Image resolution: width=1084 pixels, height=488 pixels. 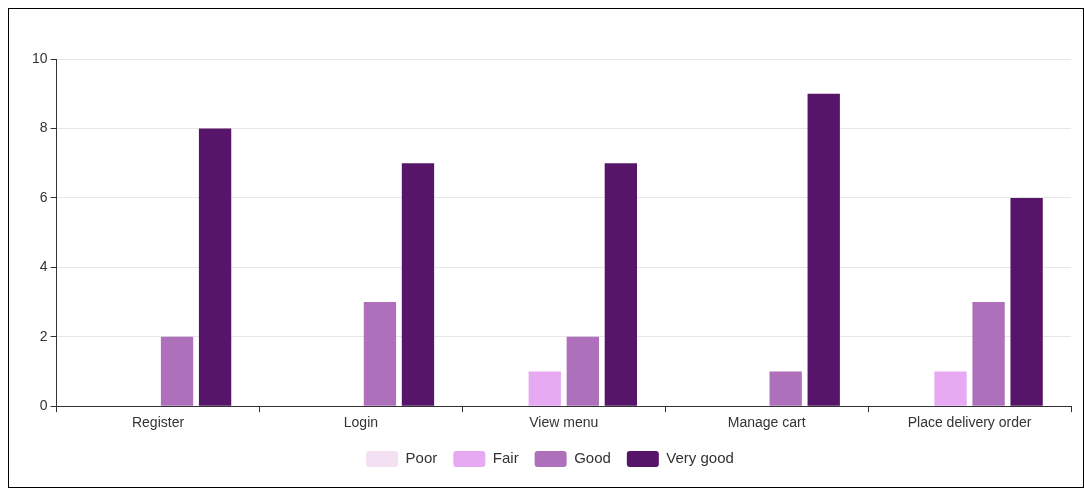 I want to click on x-tick-label: Manage cart, so click(x=766, y=422).